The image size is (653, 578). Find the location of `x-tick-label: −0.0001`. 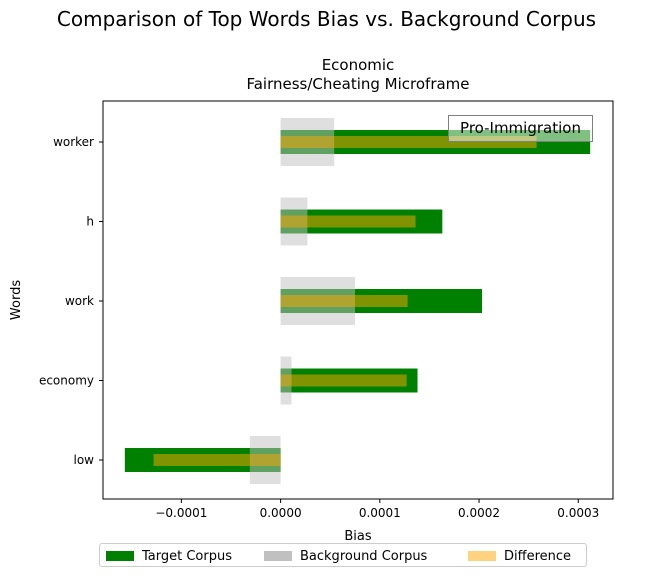

x-tick-label: −0.0001 is located at coordinates (181, 513).